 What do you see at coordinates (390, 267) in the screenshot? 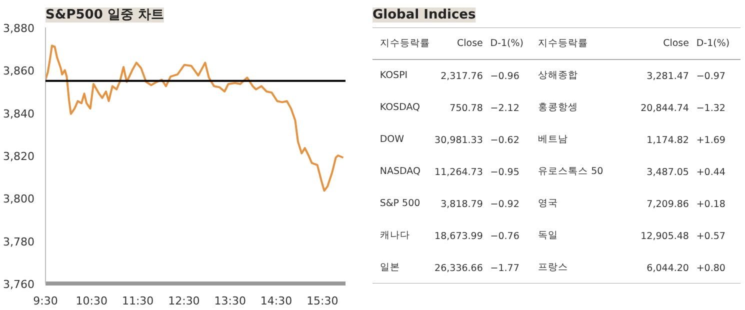
I see `text: 일본` at bounding box center [390, 267].